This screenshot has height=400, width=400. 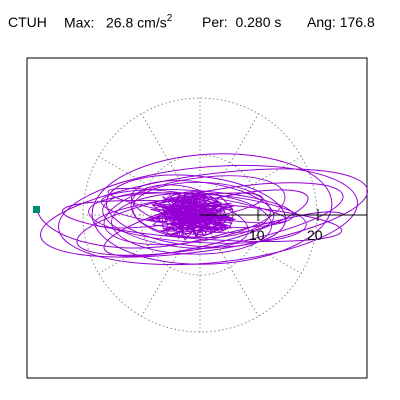 I want to click on ring-label-20: 20, so click(x=315, y=235).